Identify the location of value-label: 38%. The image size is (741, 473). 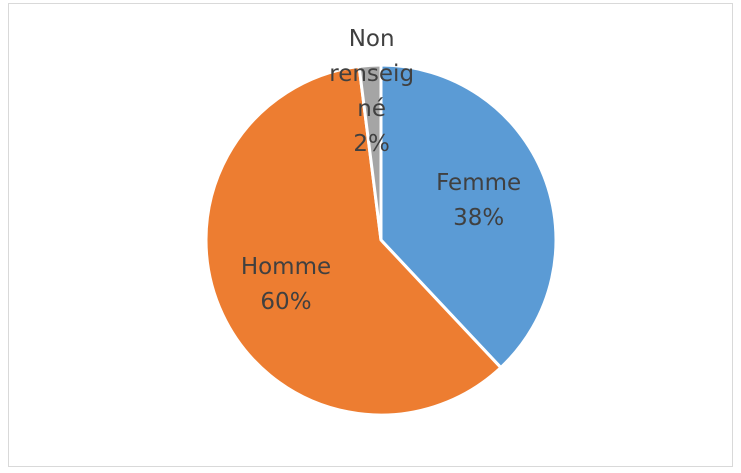
(479, 218).